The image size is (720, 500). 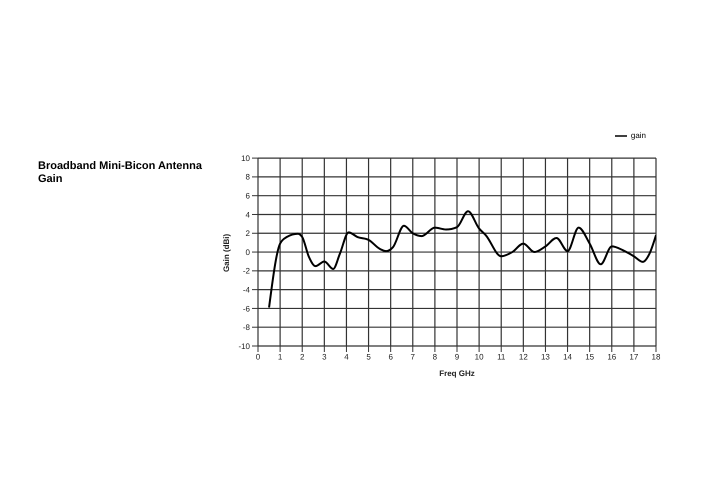 I want to click on y-tick-label: -10, so click(x=244, y=346).